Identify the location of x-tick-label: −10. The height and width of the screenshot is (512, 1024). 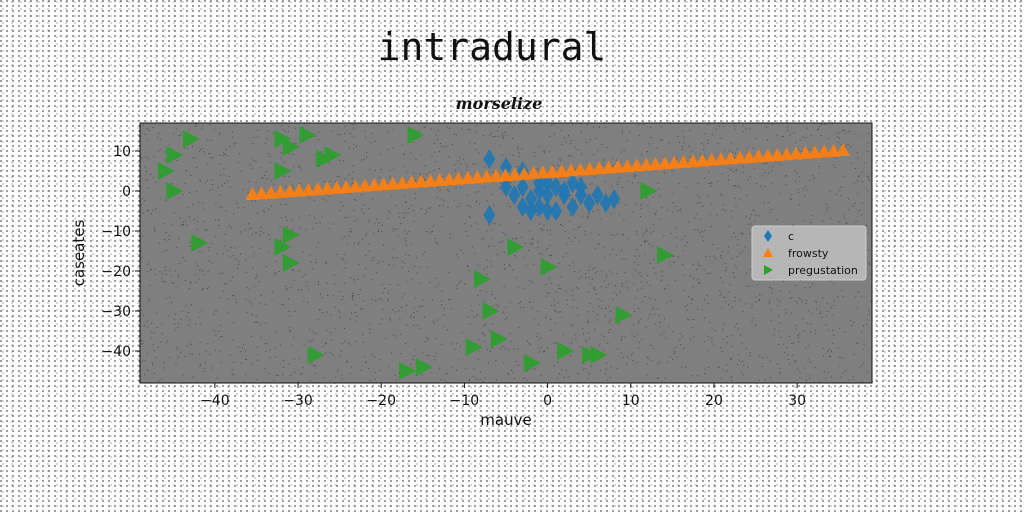
(465, 401).